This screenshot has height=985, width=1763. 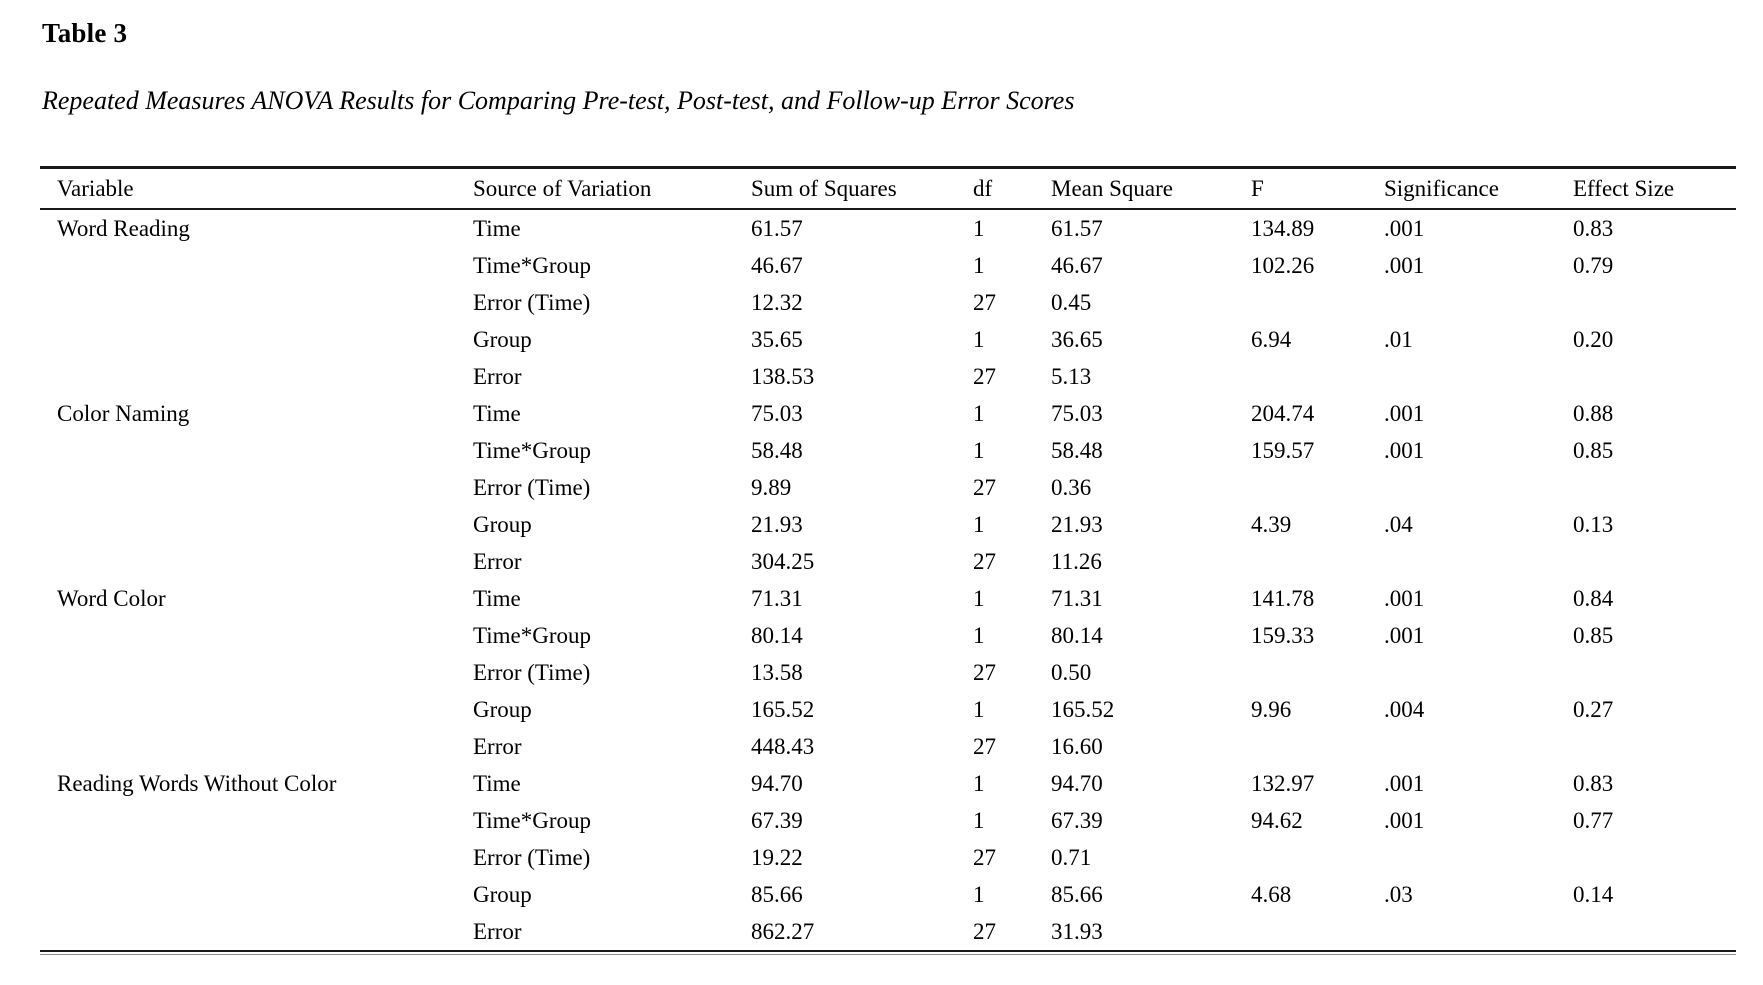 What do you see at coordinates (888, 857) in the screenshot?
I see `table-row: Error (Time) 19.22 27 0.71` at bounding box center [888, 857].